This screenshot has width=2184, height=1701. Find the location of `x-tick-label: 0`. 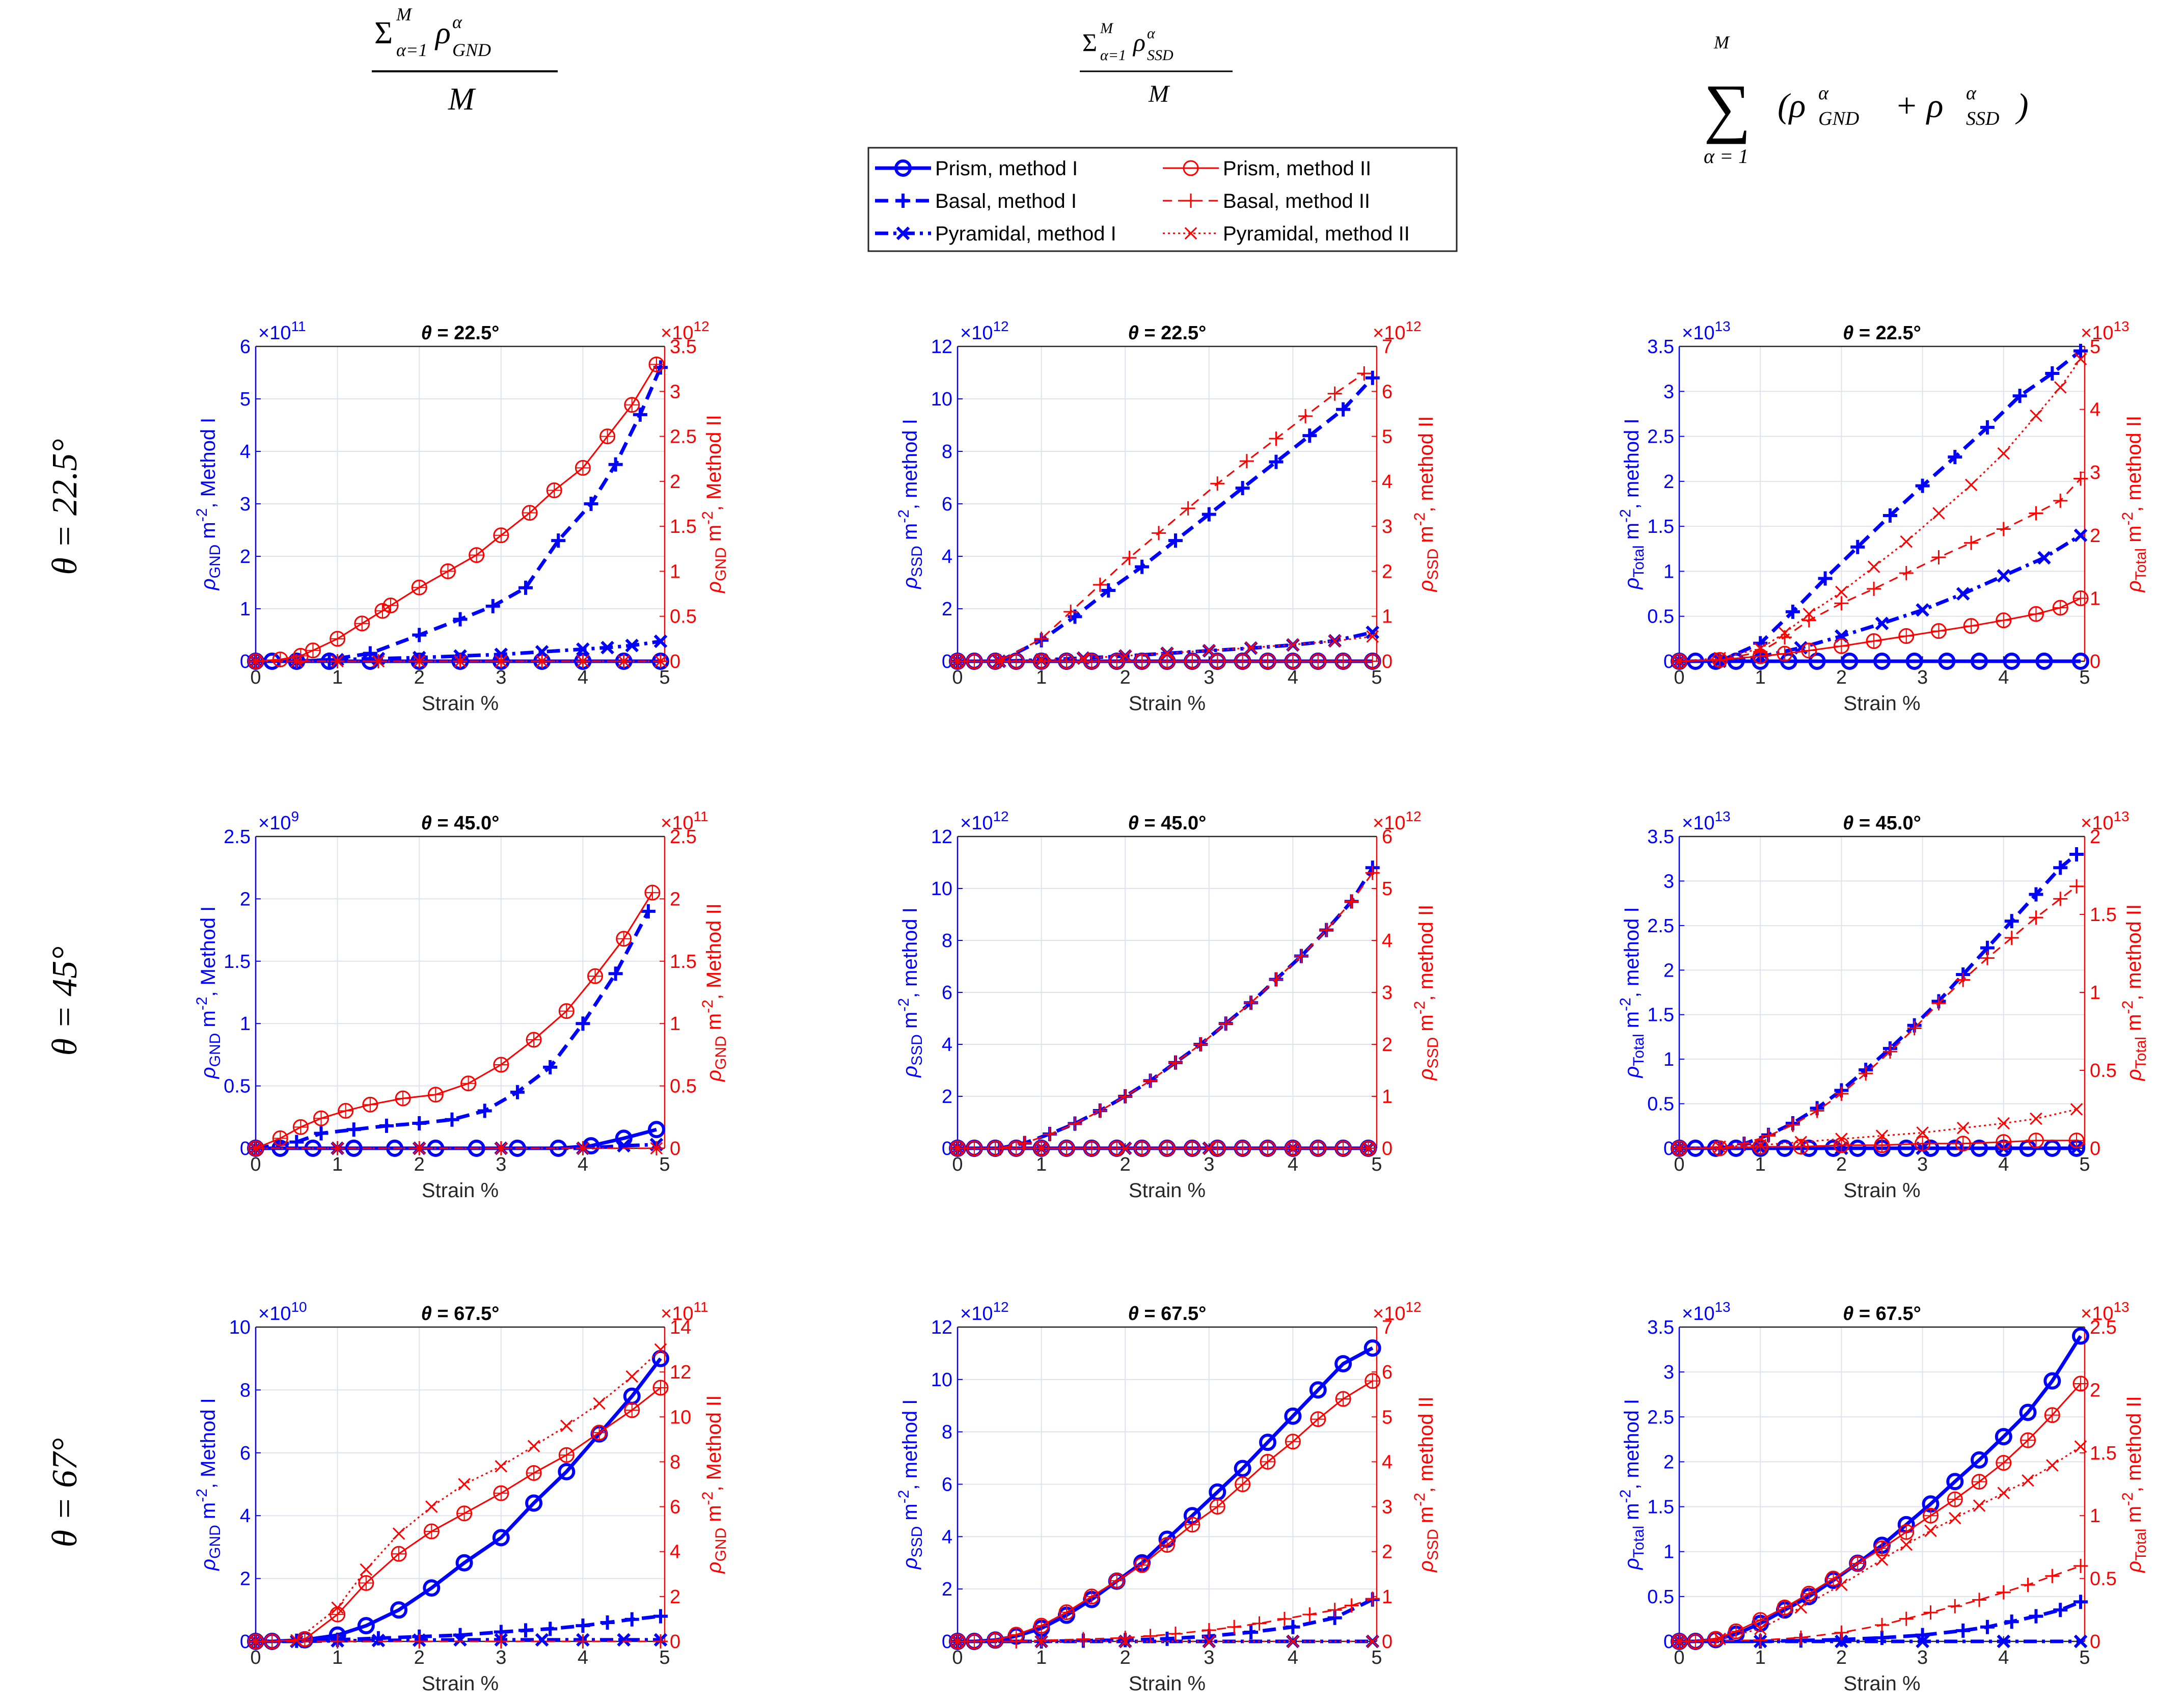

x-tick-label: 0 is located at coordinates (958, 1164).